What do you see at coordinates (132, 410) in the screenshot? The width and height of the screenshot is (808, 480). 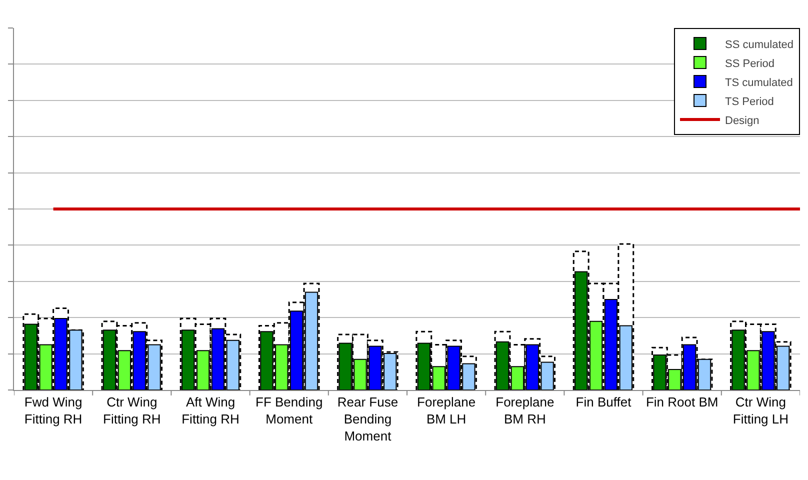 I see `x-tick-label: Ctr Wing Fitting RH` at bounding box center [132, 410].